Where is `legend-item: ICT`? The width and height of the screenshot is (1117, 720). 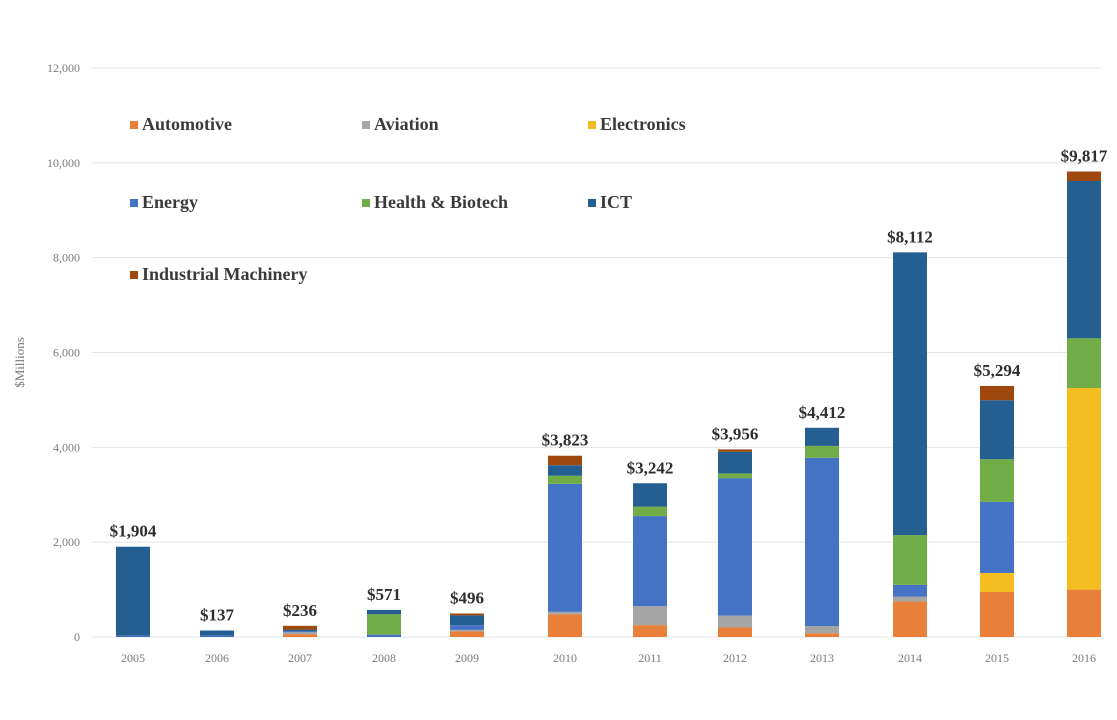
legend-item: ICT is located at coordinates (610, 202).